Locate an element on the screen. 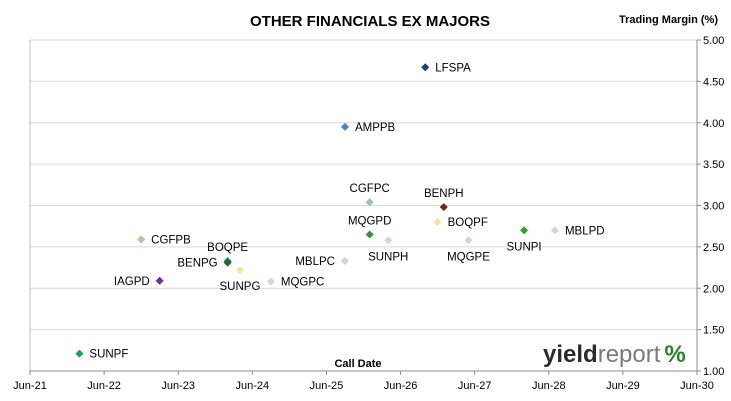 The width and height of the screenshot is (731, 401). point-benph-marker is located at coordinates (443, 207).